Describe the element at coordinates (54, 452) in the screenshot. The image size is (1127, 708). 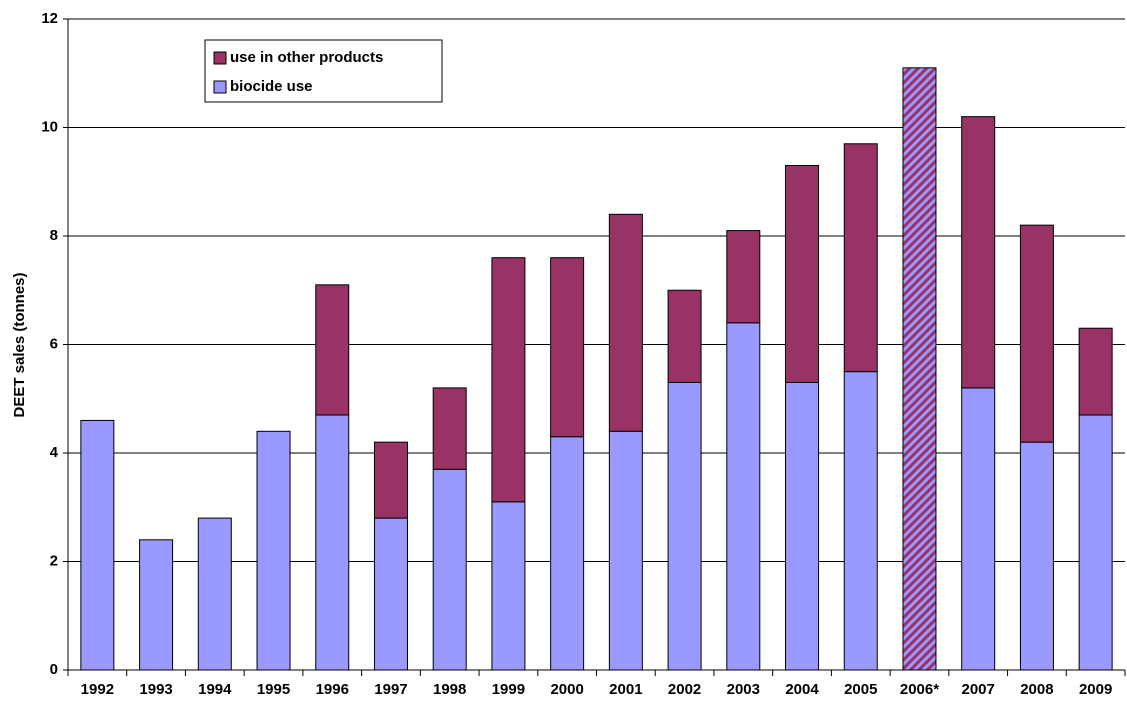
I see `y-tick-label: 4` at that location.